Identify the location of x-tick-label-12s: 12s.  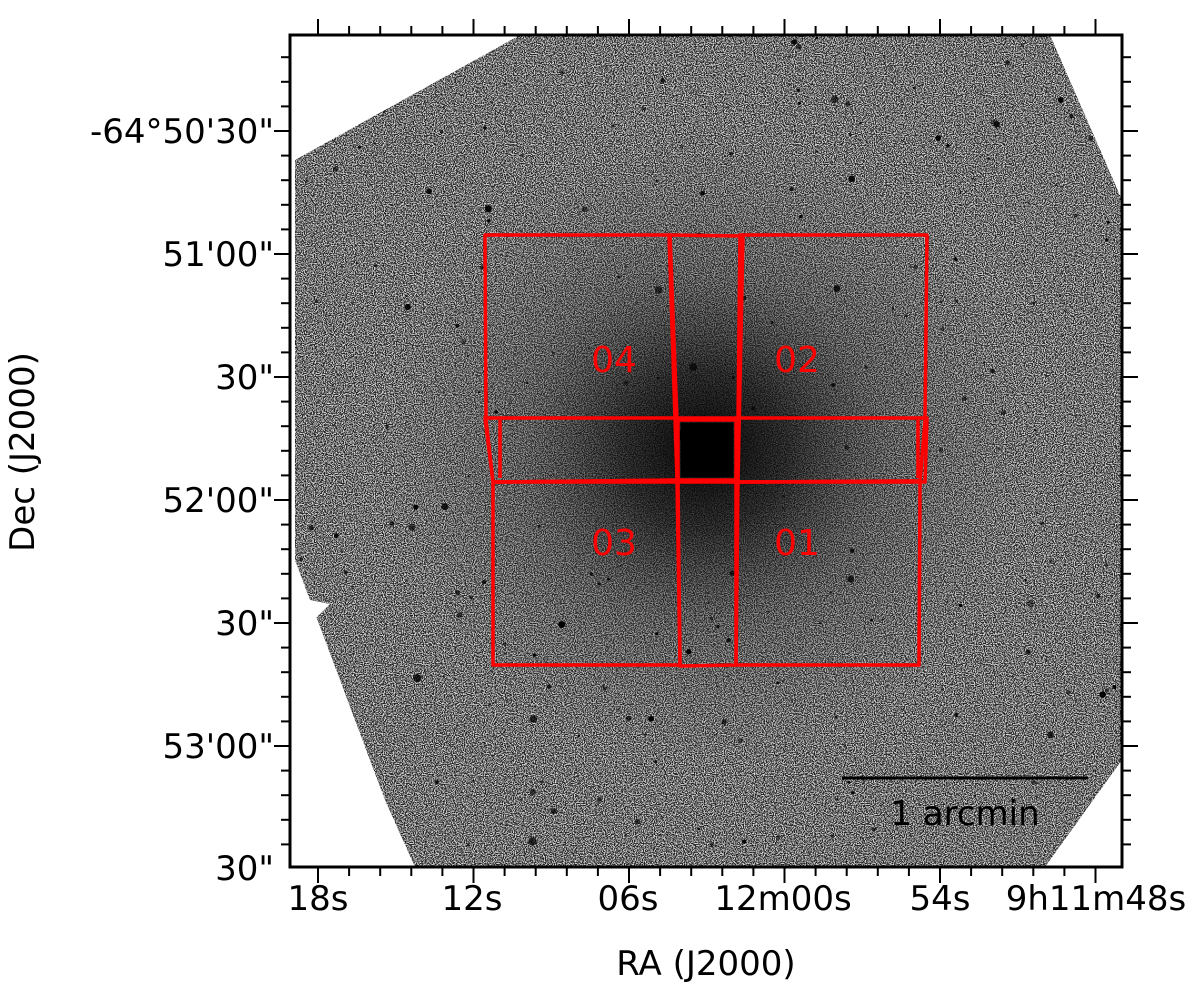
(472, 899).